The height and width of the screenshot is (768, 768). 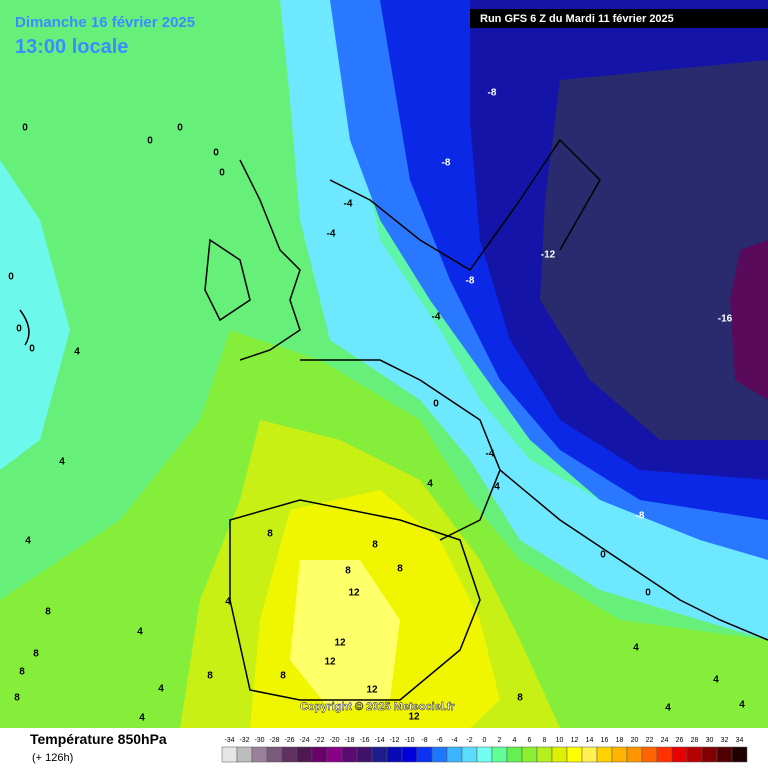 I want to click on legend-tick-label: 16, so click(x=605, y=740).